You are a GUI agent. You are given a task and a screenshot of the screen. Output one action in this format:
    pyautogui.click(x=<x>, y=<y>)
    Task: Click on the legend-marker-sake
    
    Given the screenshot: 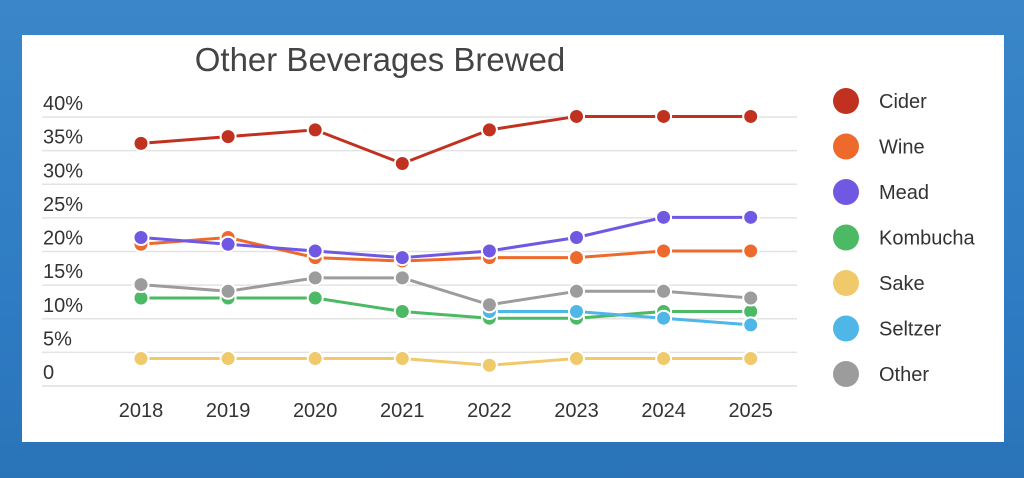 What is the action you would take?
    pyautogui.click(x=846, y=283)
    